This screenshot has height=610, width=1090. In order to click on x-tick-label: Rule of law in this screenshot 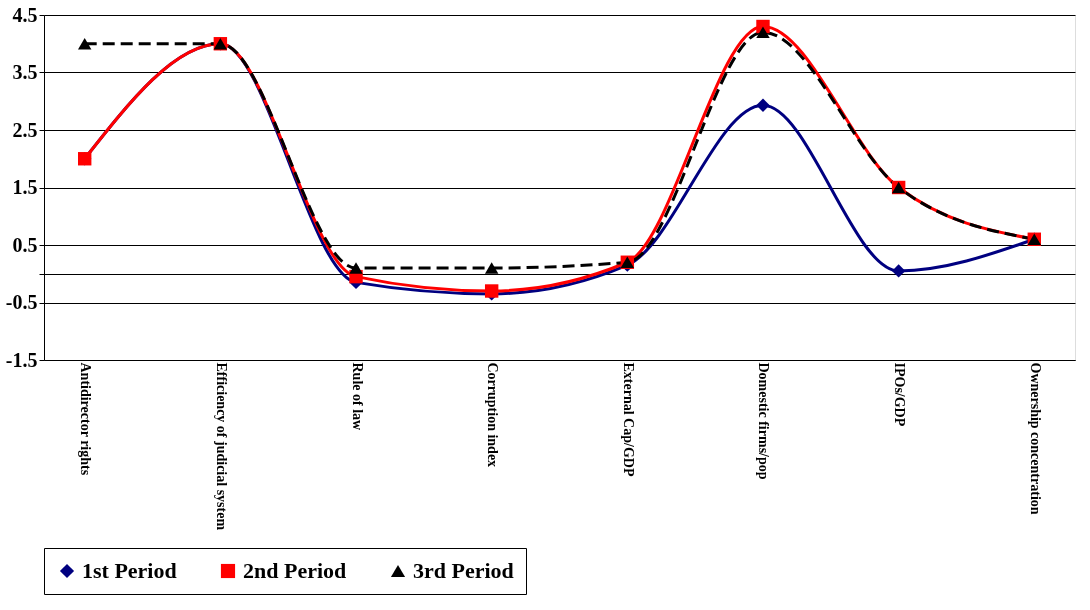, I will do `click(357, 397)`.